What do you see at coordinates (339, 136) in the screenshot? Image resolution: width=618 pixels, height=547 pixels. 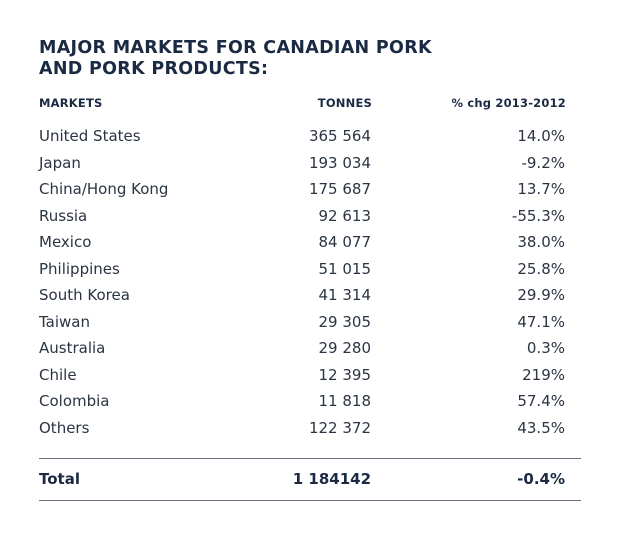 I see `tonnes-value: 365 564` at bounding box center [339, 136].